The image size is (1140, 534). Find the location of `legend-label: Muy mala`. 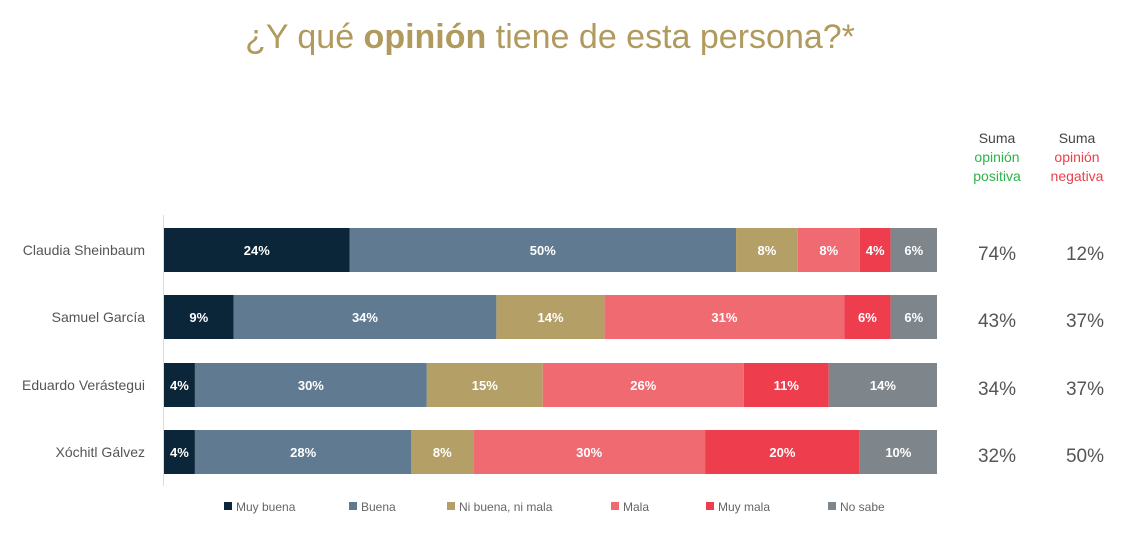

legend-label: Muy mala is located at coordinates (744, 507).